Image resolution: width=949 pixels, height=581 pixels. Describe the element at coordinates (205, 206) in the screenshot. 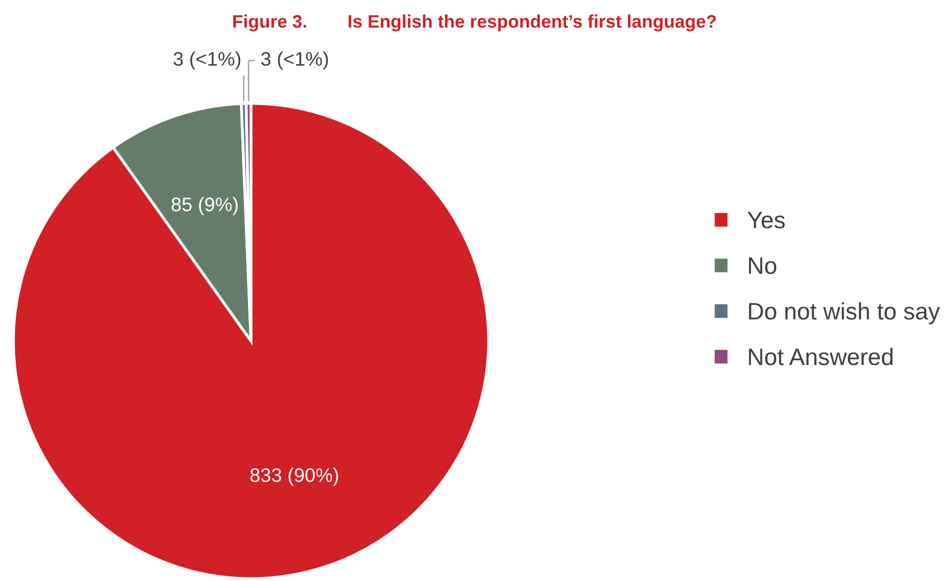

I see `data-label: 85 (9%)` at that location.